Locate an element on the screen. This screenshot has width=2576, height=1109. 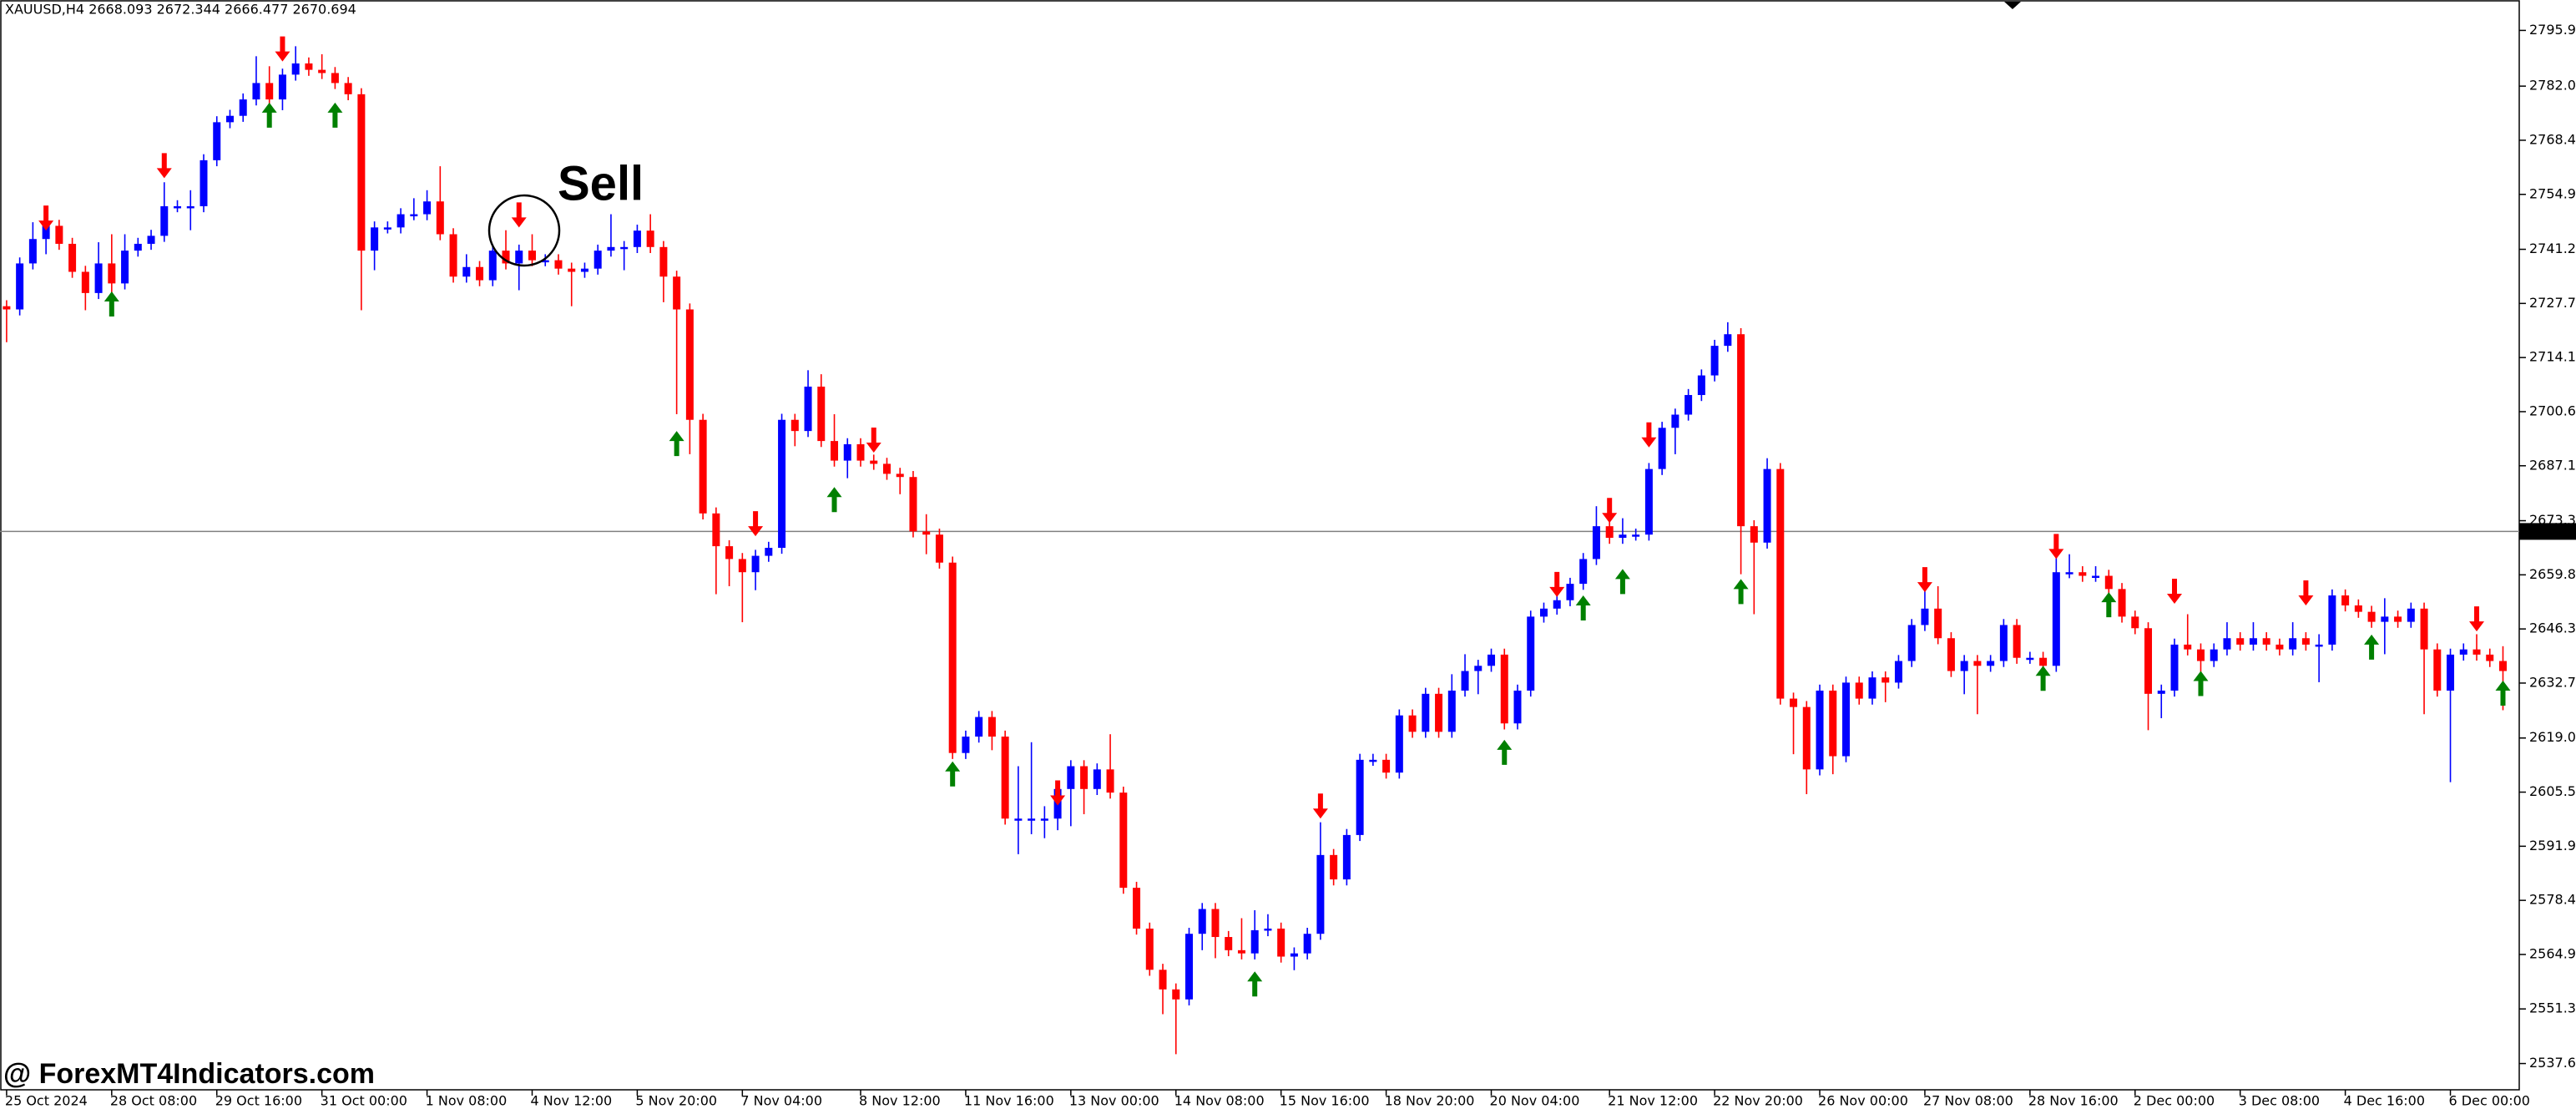
x-tick-label: 5 Nov 20:00 is located at coordinates (676, 1101).